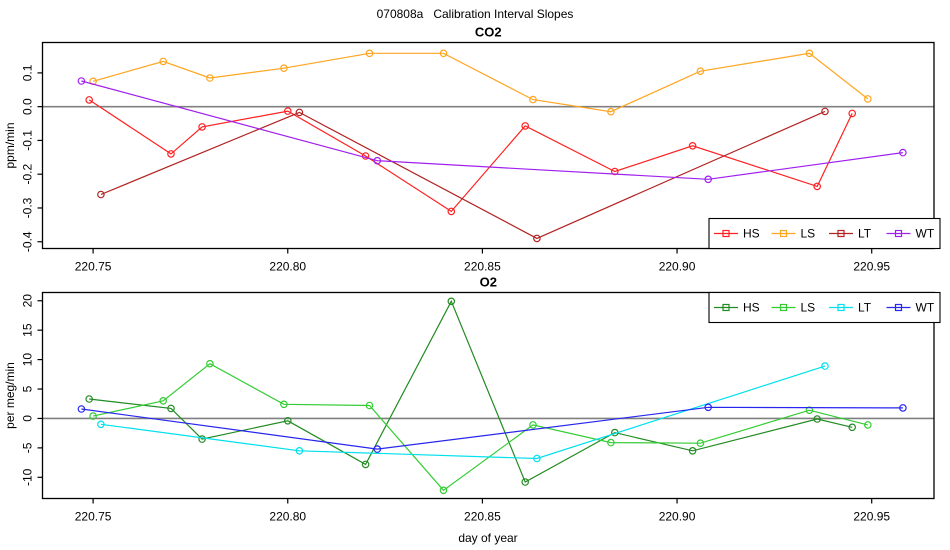  What do you see at coordinates (783, 307) in the screenshot?
I see `o2-legend-marker-ls` at bounding box center [783, 307].